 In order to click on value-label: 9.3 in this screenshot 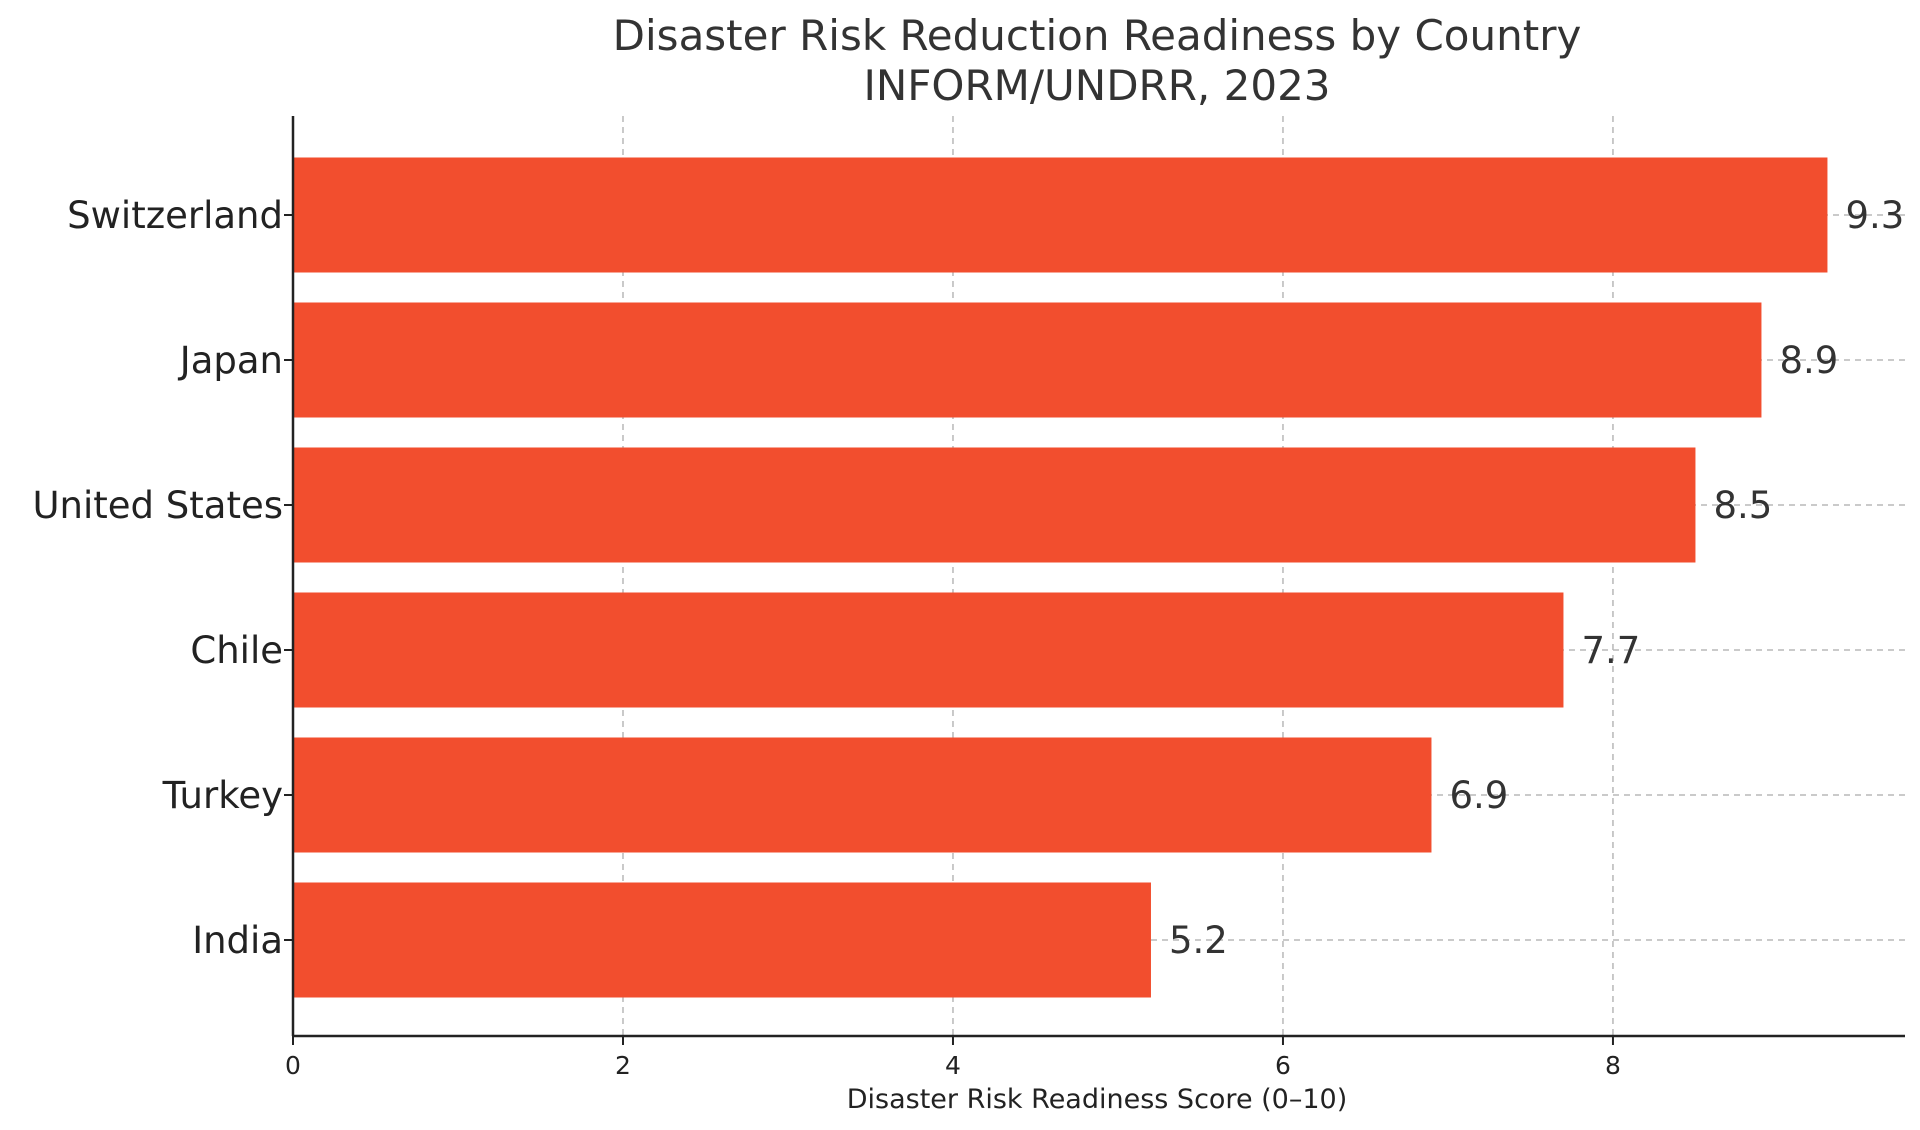, I will do `click(1874, 215)`.